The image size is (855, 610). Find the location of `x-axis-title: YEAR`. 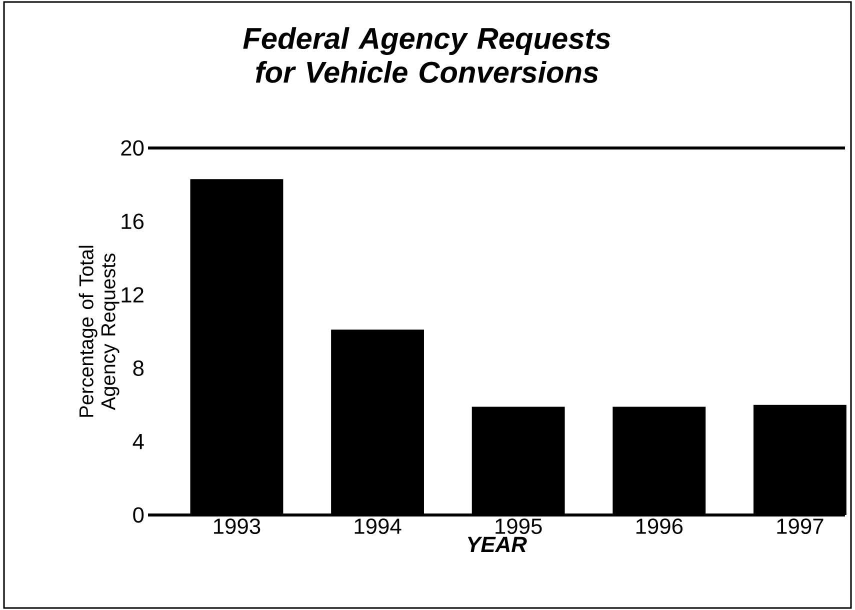

x-axis-title: YEAR is located at coordinates (497, 544).